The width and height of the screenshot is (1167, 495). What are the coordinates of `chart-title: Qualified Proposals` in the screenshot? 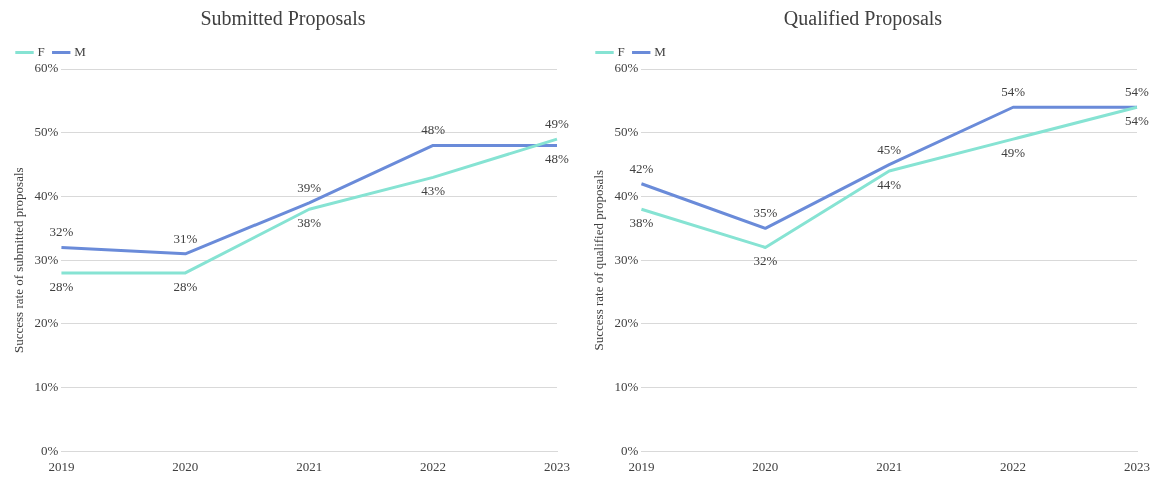 It's located at (863, 19).